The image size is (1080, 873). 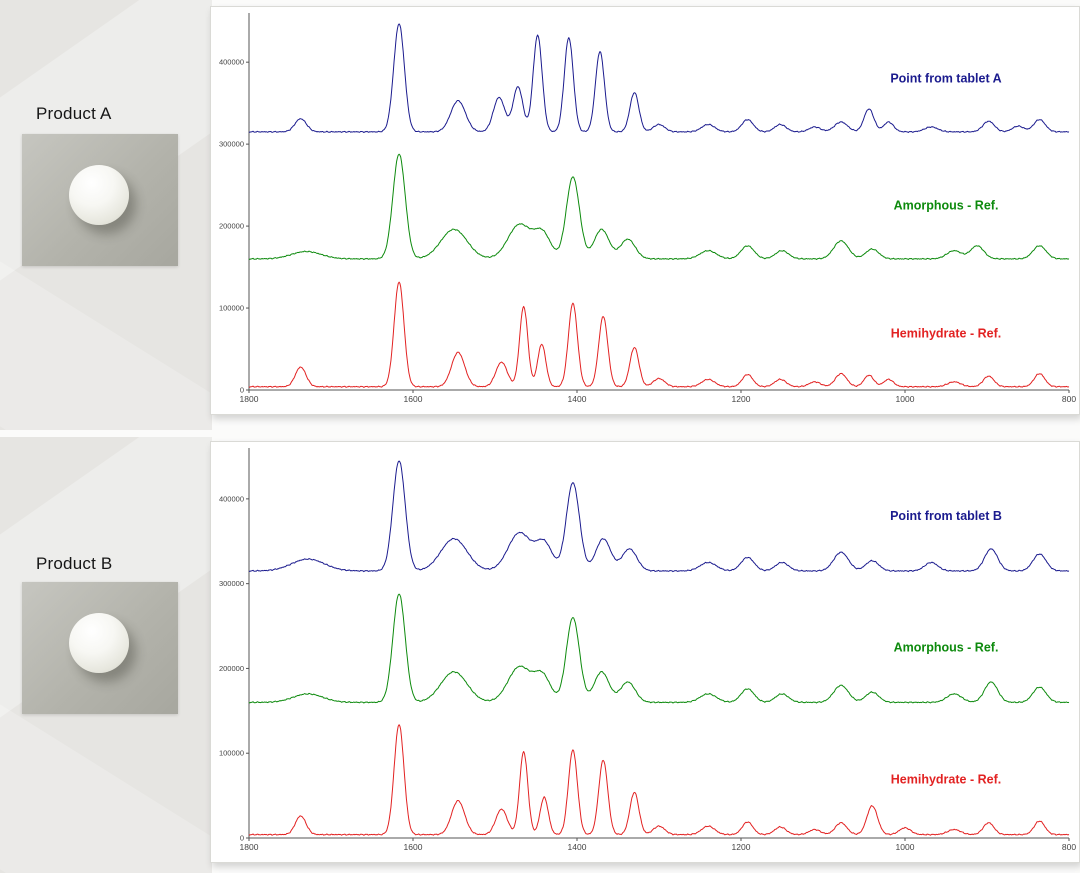 What do you see at coordinates (99, 643) in the screenshot?
I see `tablet-b-image` at bounding box center [99, 643].